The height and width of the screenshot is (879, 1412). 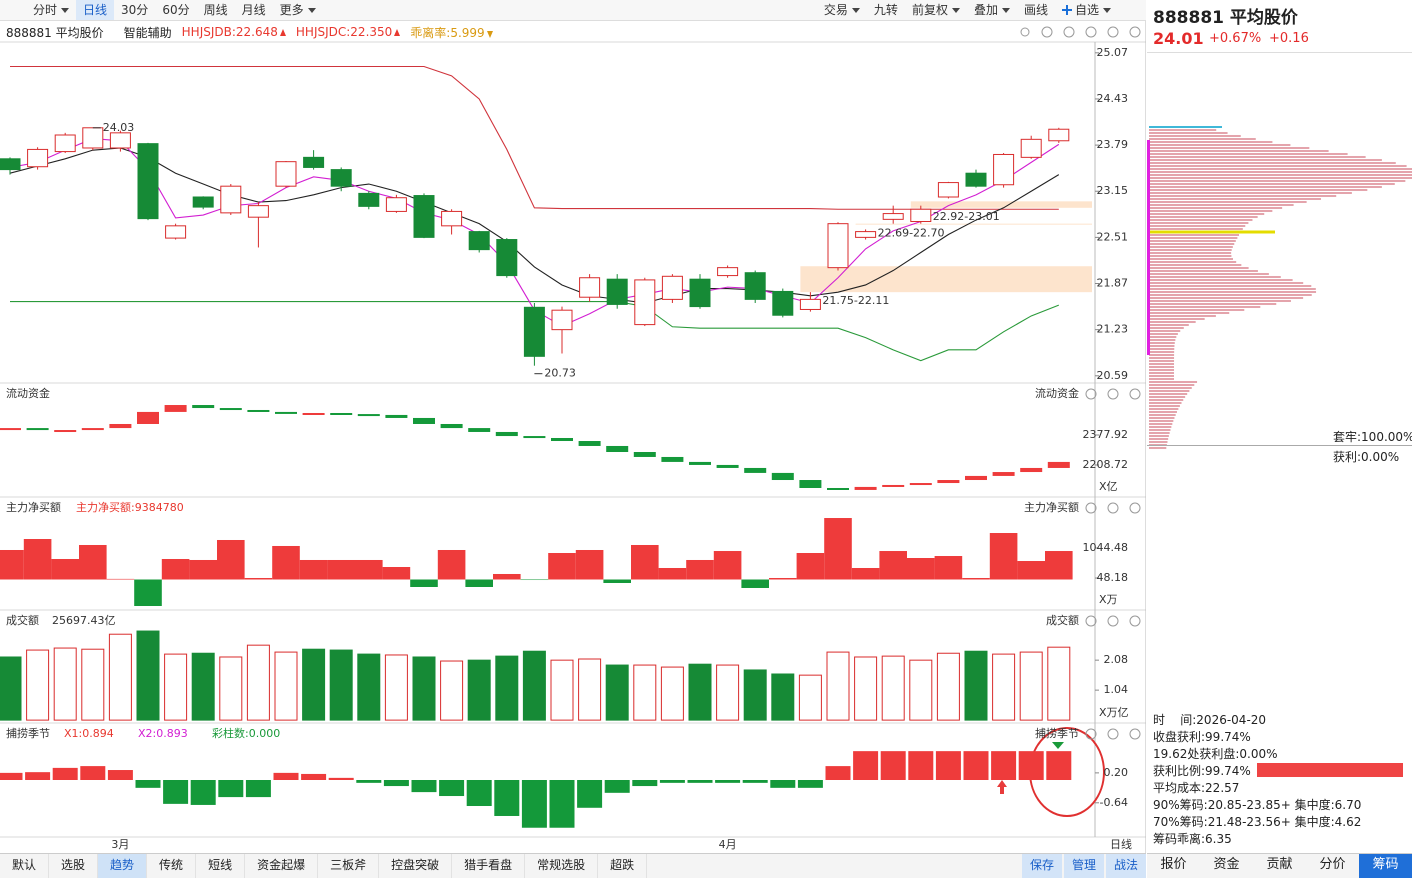 What do you see at coordinates (123, 866) in the screenshot?
I see `strategy-tab: 趋势` at bounding box center [123, 866].